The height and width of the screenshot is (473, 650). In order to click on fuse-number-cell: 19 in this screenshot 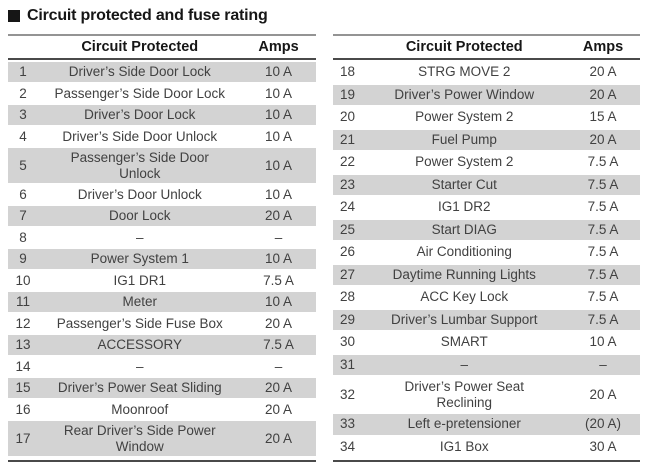, I will do `click(347, 94)`.